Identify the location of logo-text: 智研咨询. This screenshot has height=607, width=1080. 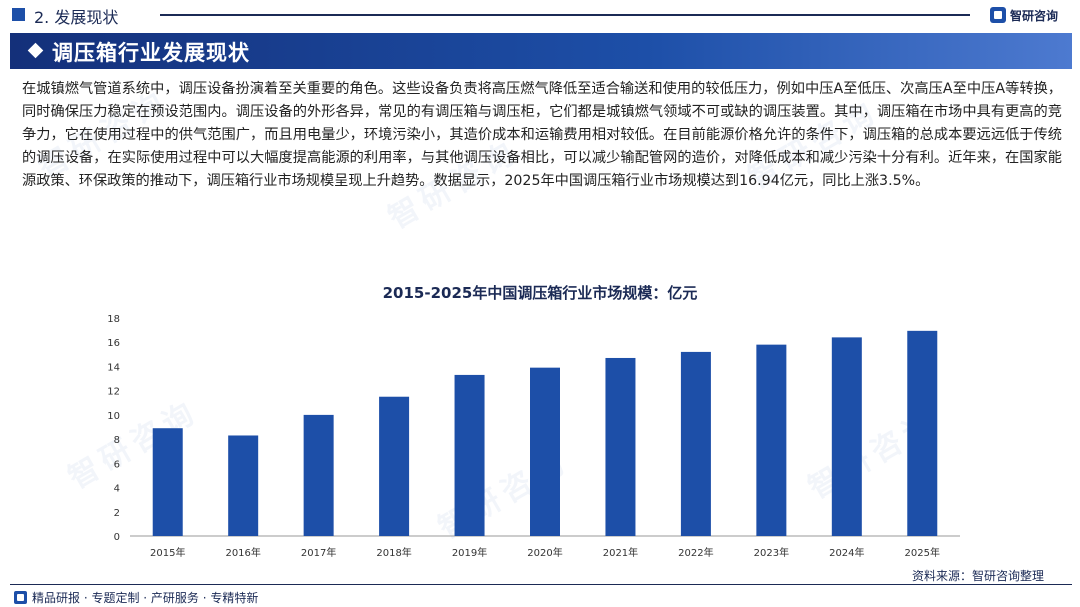
(1034, 15).